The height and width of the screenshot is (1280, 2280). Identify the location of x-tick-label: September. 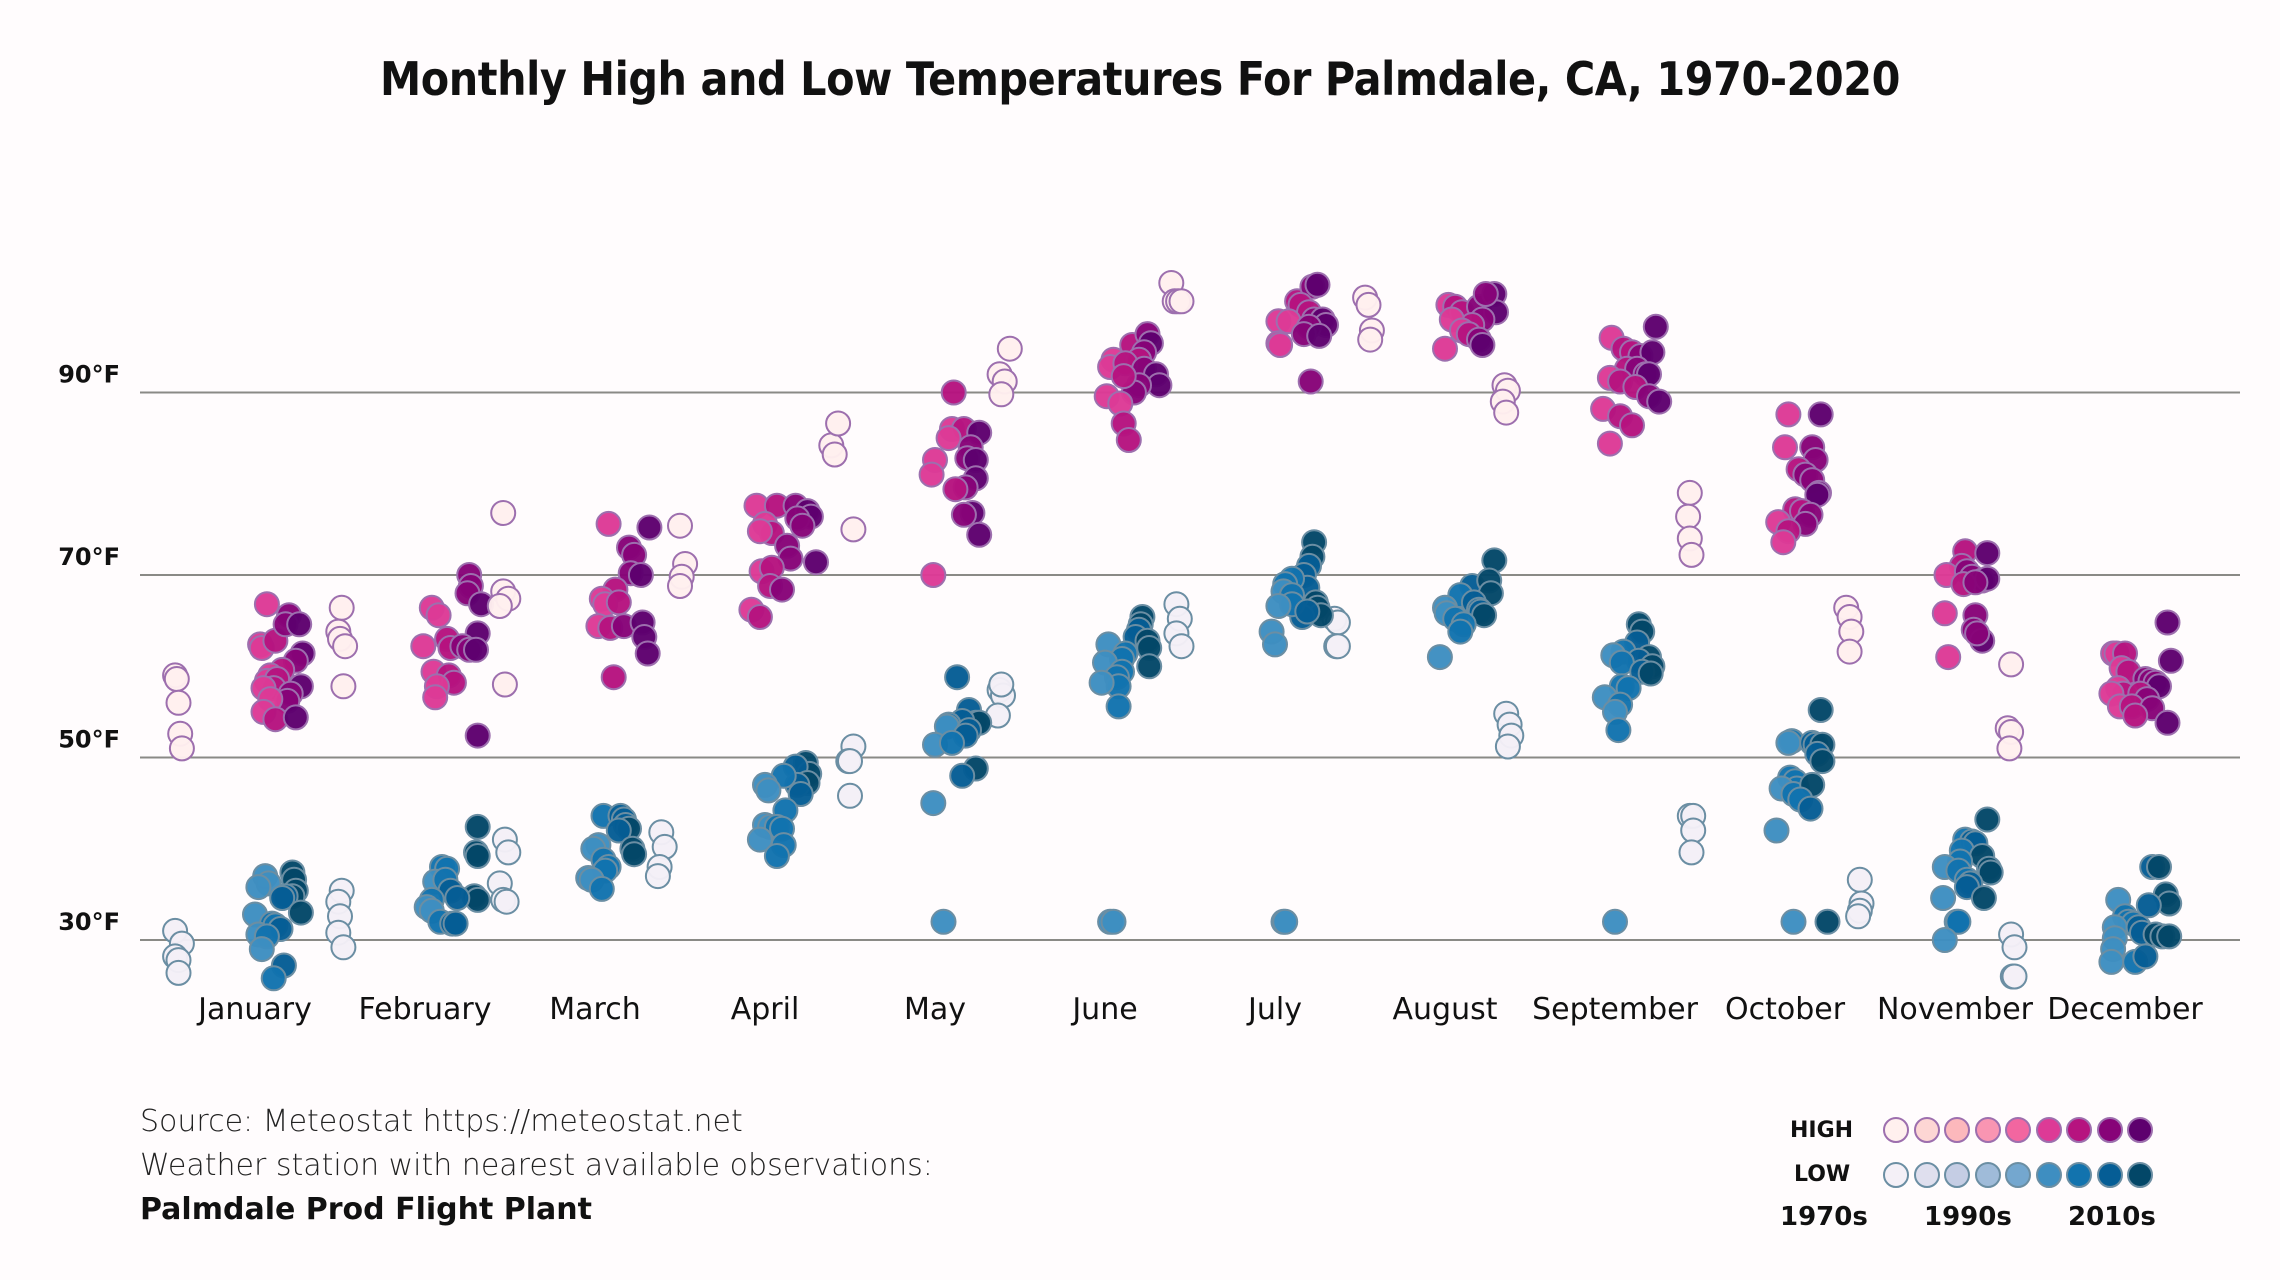
(1615, 1009).